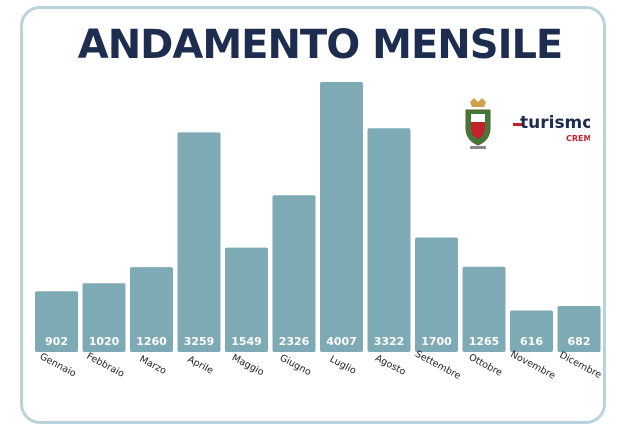 The width and height of the screenshot is (640, 434). What do you see at coordinates (484, 309) in the screenshot?
I see `bar-ottobre` at bounding box center [484, 309].